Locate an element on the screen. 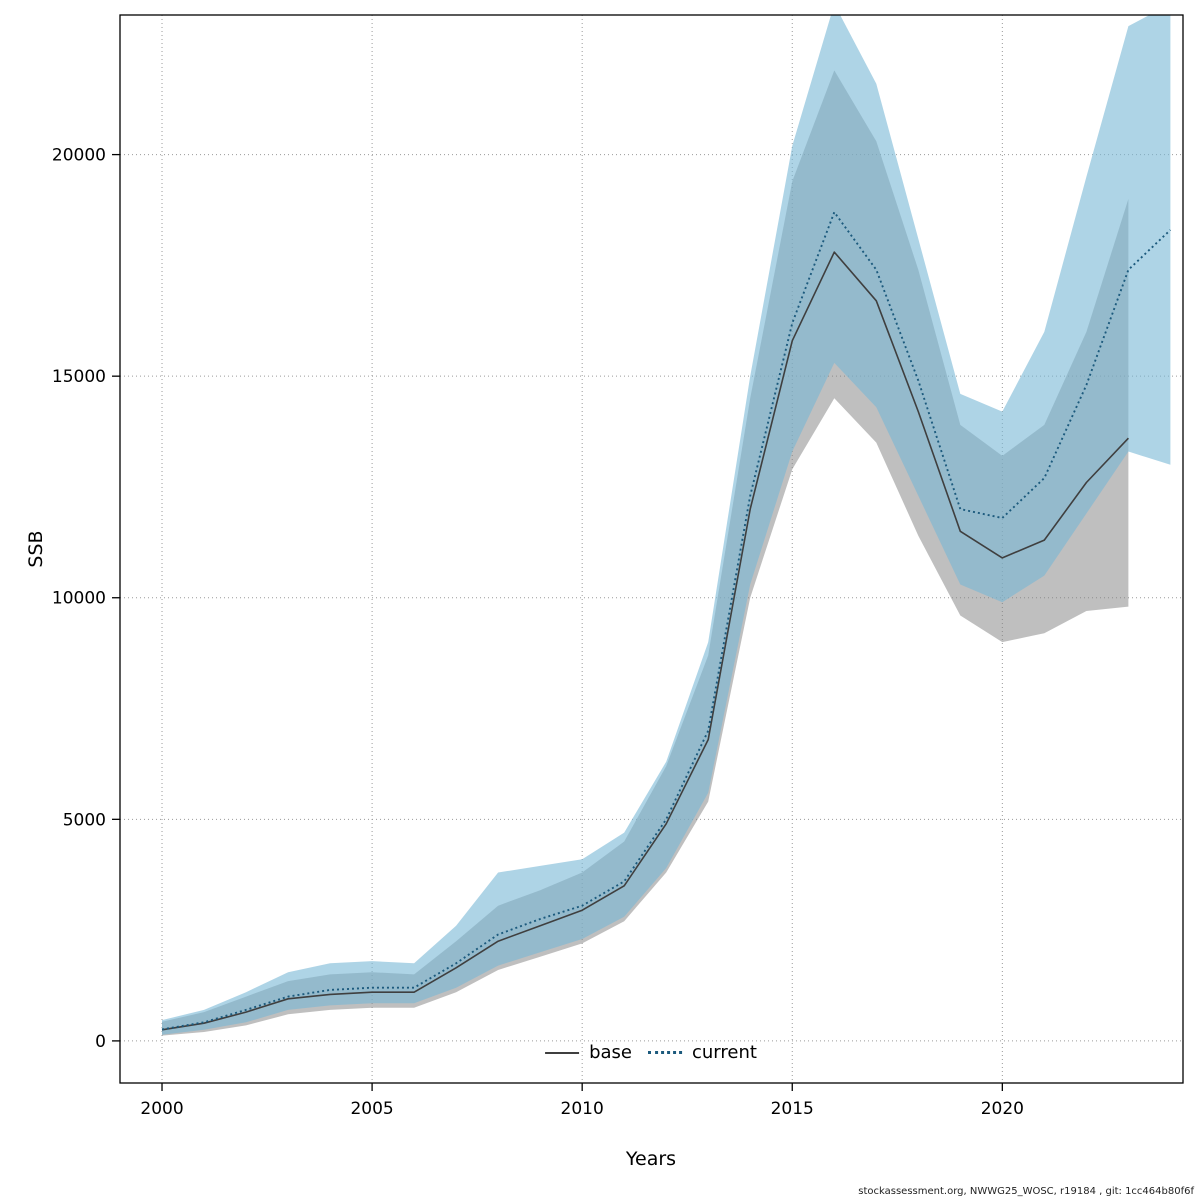 This screenshot has width=1200, height=1200. svg-text: 2005 is located at coordinates (371, 1109).